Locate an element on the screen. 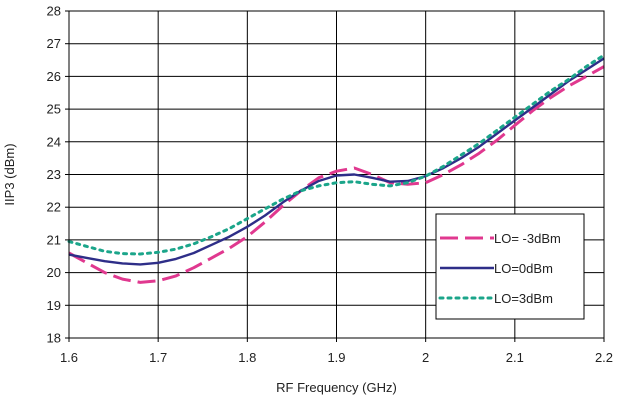 This screenshot has height=406, width=624. y-tick-label: 20 is located at coordinates (54, 272).